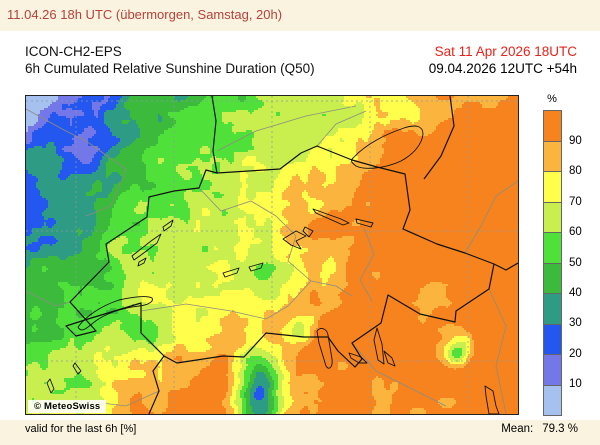  What do you see at coordinates (168, 225) in the screenshot?
I see `lake-biel` at bounding box center [168, 225].